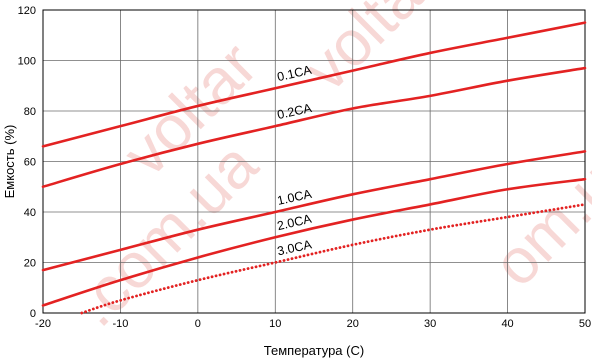 Image resolution: width=592 pixels, height=361 pixels. I want to click on x-tick-label: 40, so click(507, 324).